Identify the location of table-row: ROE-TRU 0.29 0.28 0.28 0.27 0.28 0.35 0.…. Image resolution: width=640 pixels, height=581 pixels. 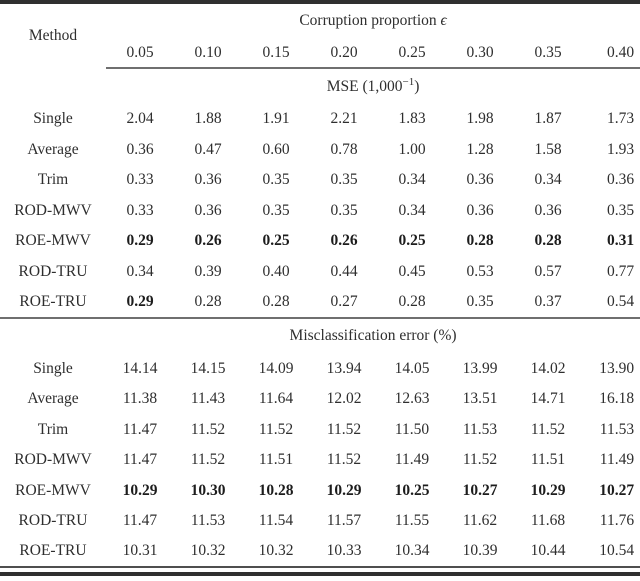
(320, 302).